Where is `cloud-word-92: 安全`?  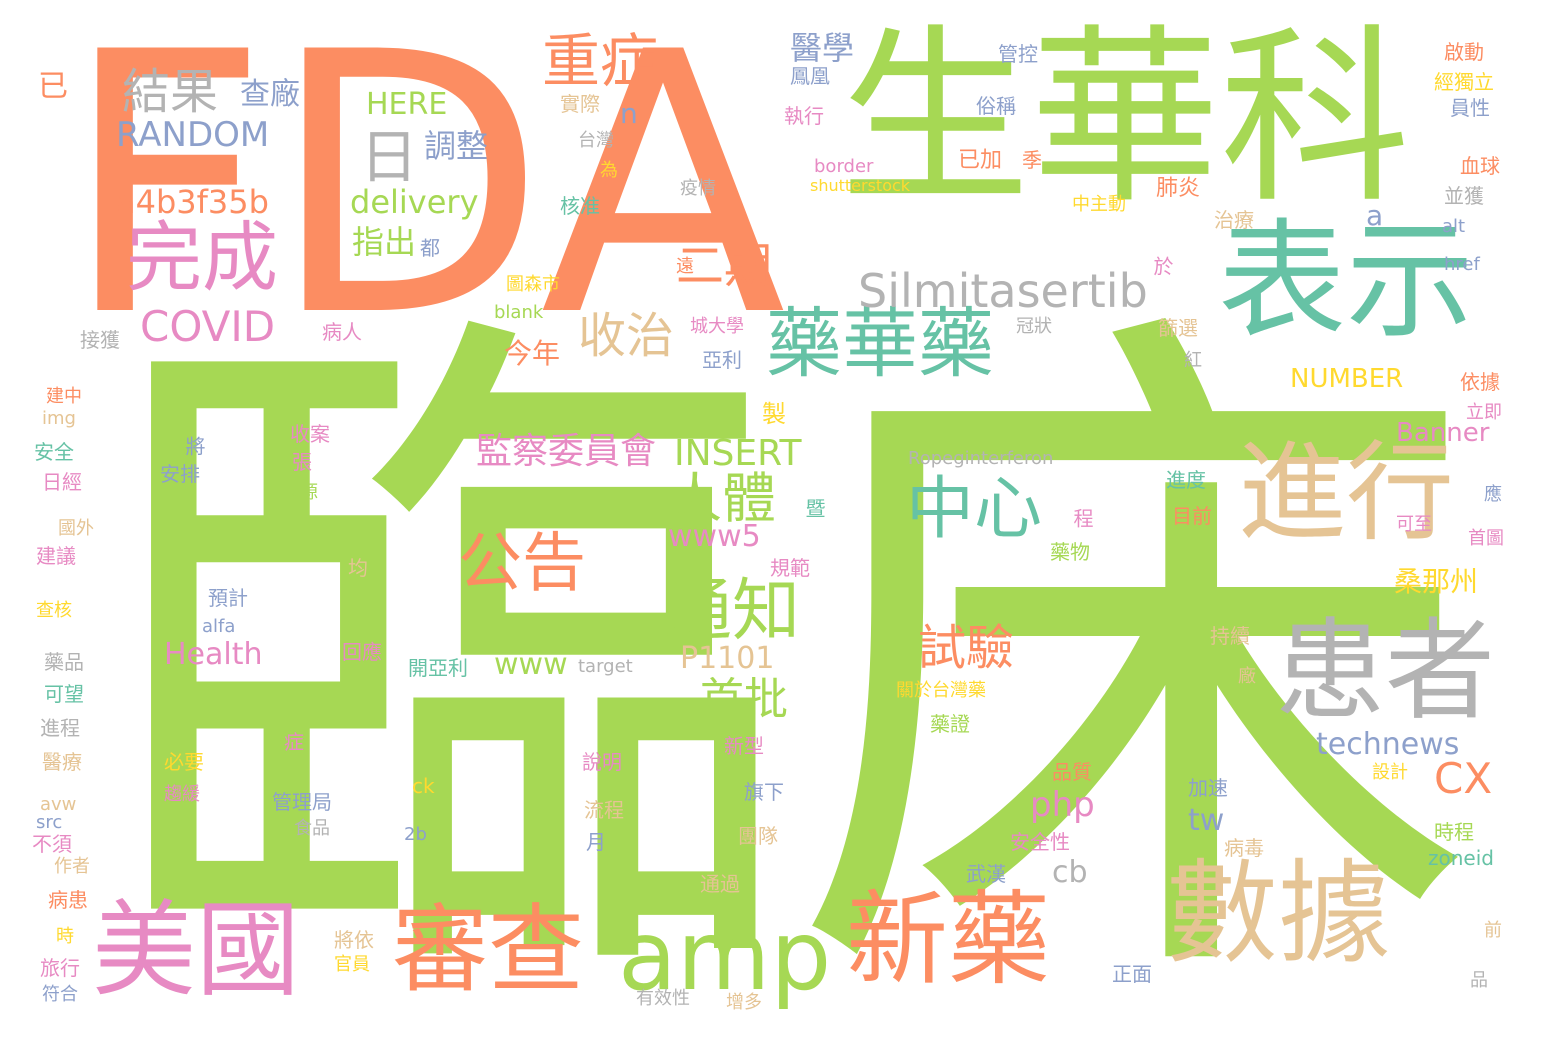
cloud-word-92: 安全 is located at coordinates (54, 452).